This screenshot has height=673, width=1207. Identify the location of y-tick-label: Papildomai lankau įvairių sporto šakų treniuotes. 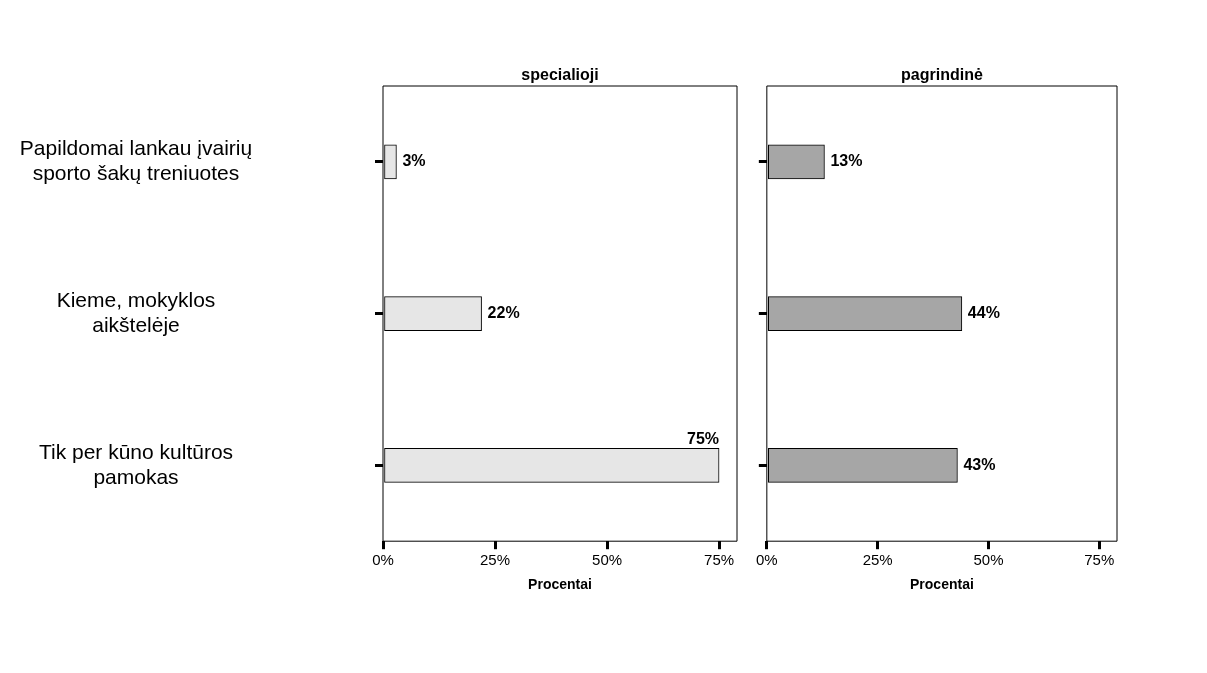
(136, 160).